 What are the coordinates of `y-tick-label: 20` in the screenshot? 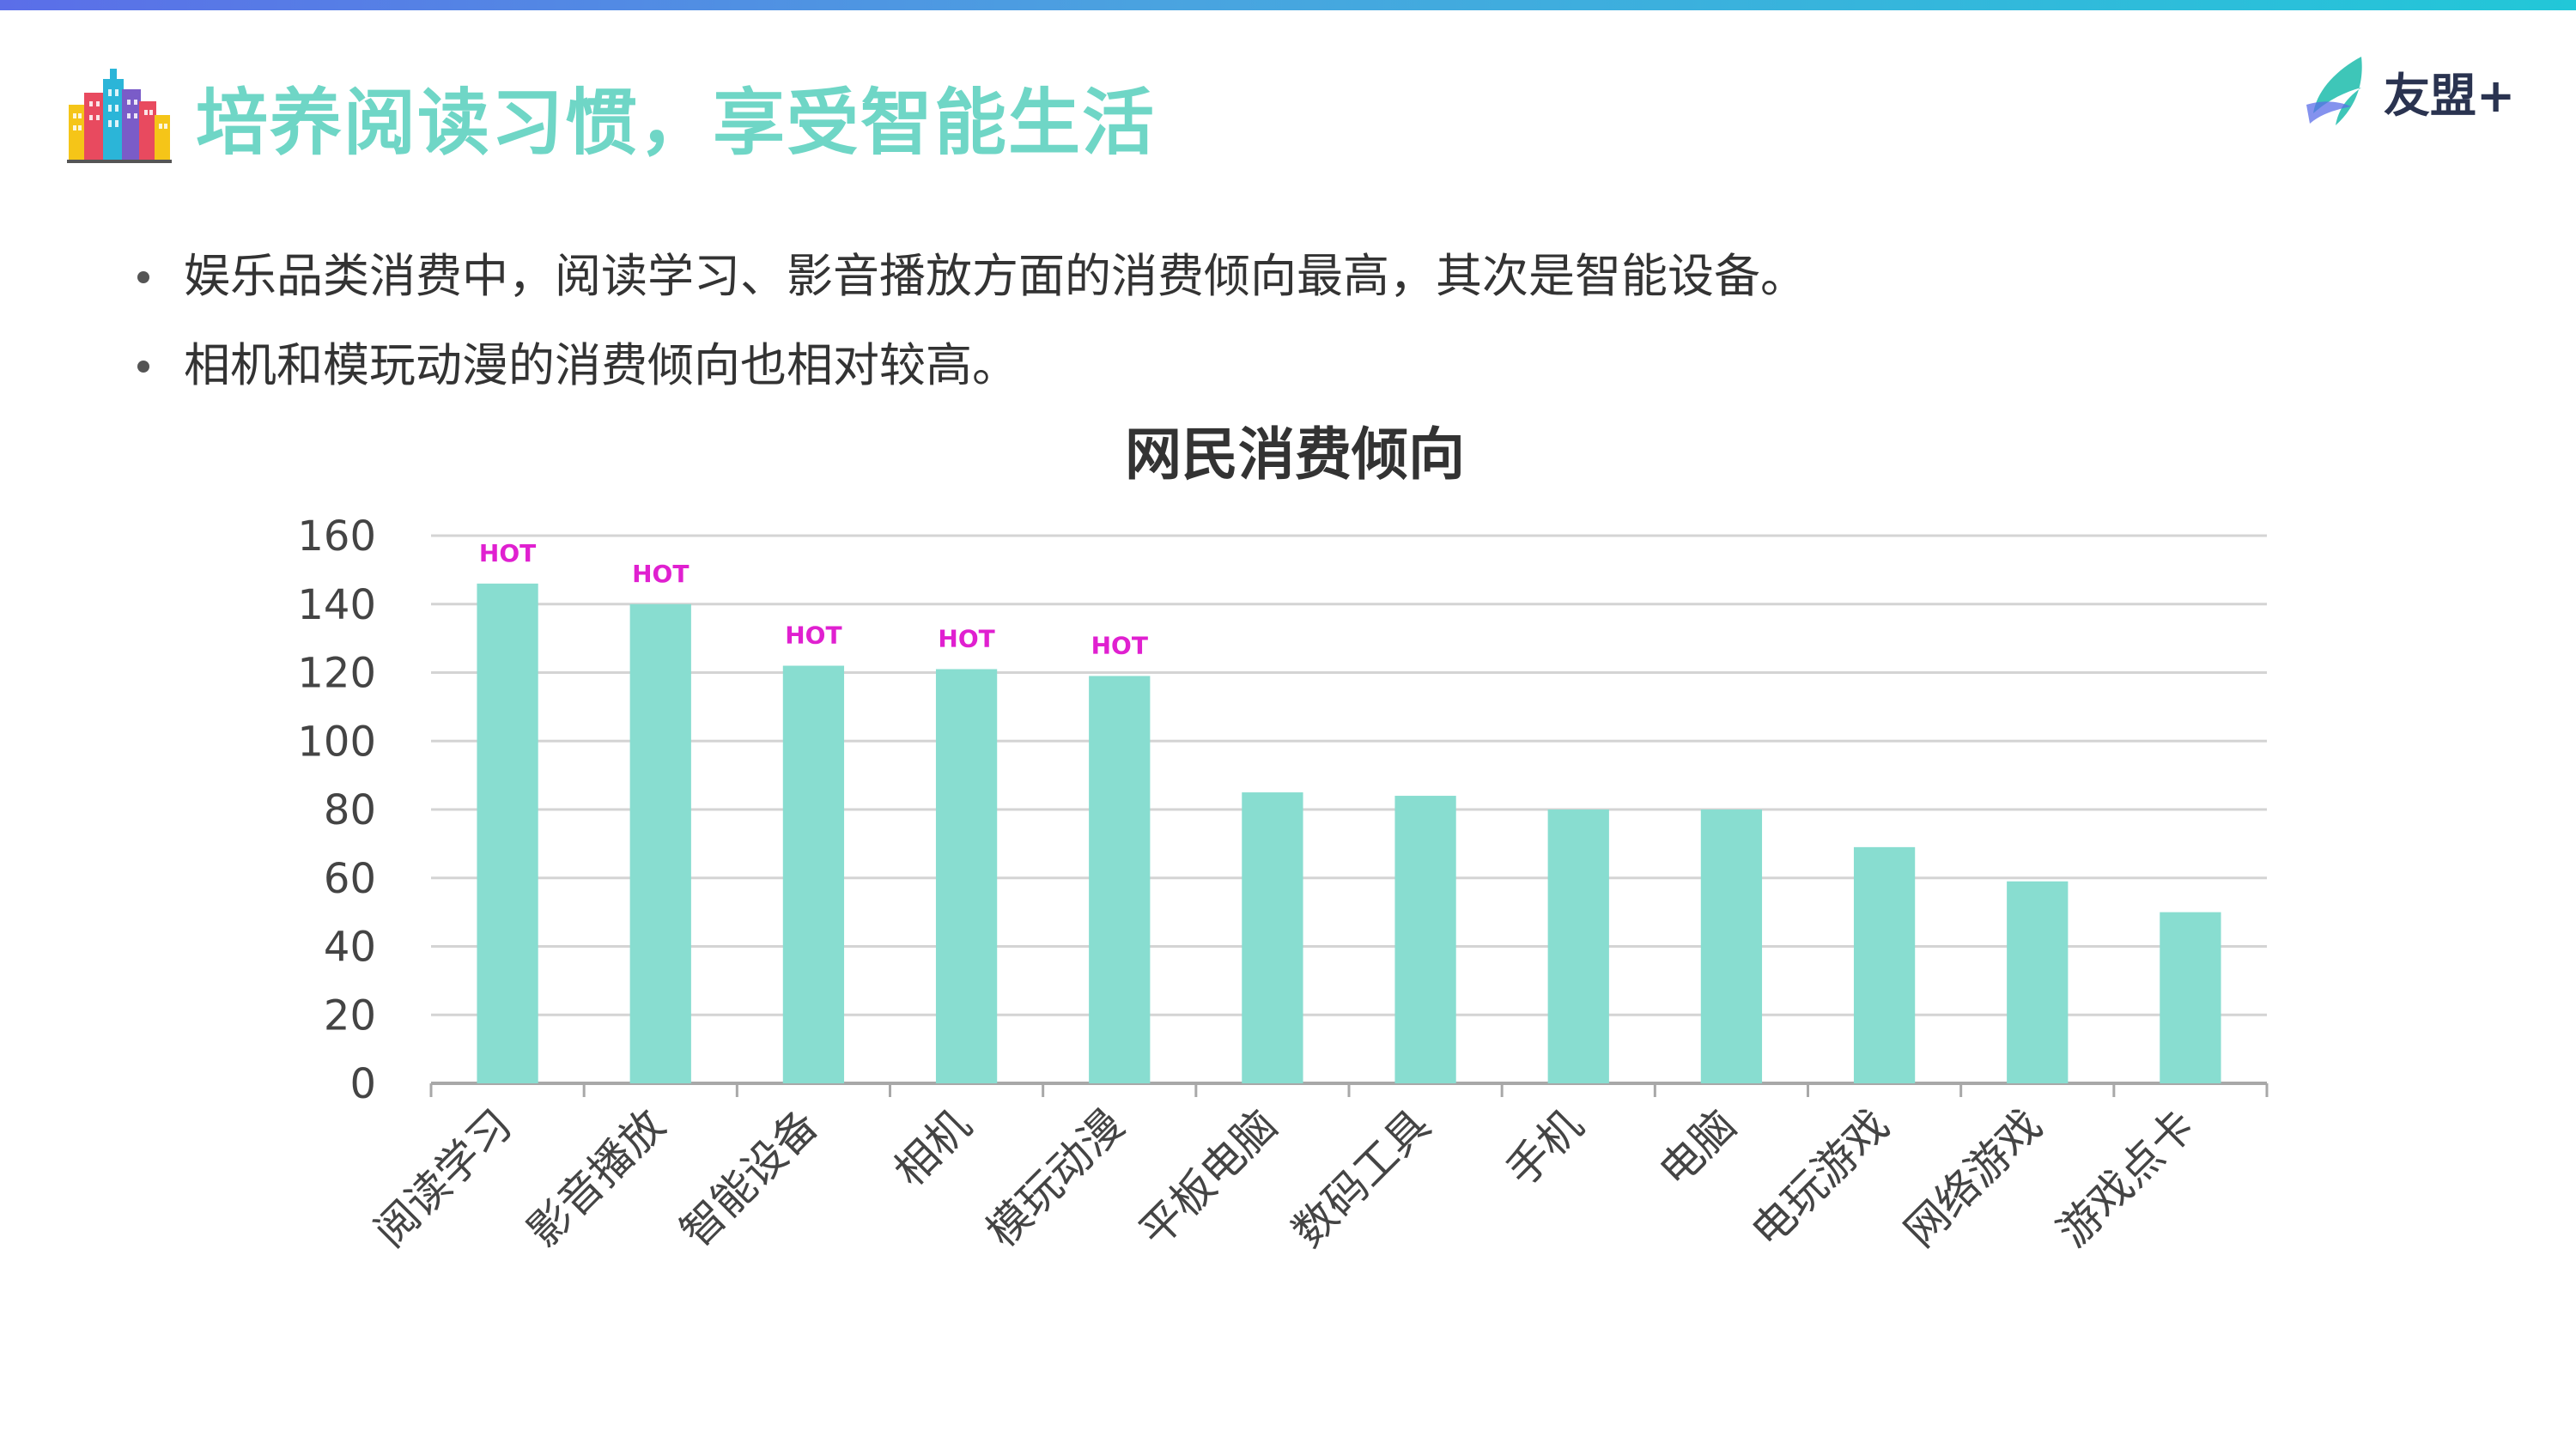 It's located at (350, 1016).